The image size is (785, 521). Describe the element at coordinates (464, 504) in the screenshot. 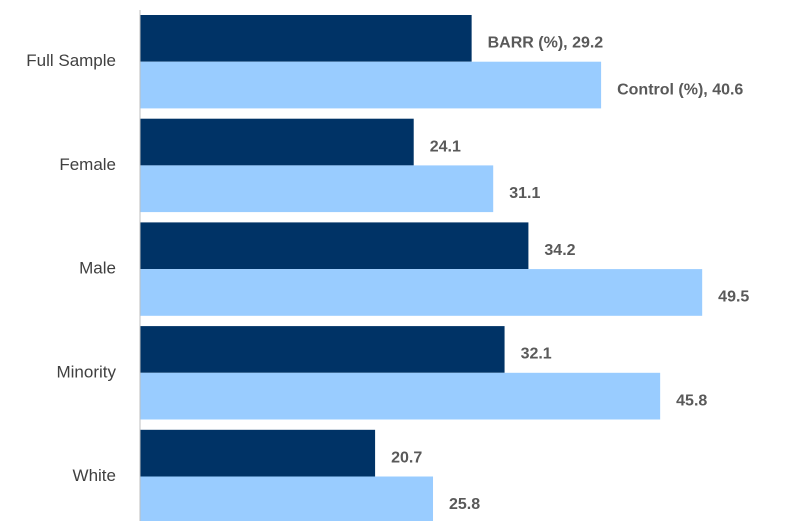

I see `data-label: 25.8` at that location.